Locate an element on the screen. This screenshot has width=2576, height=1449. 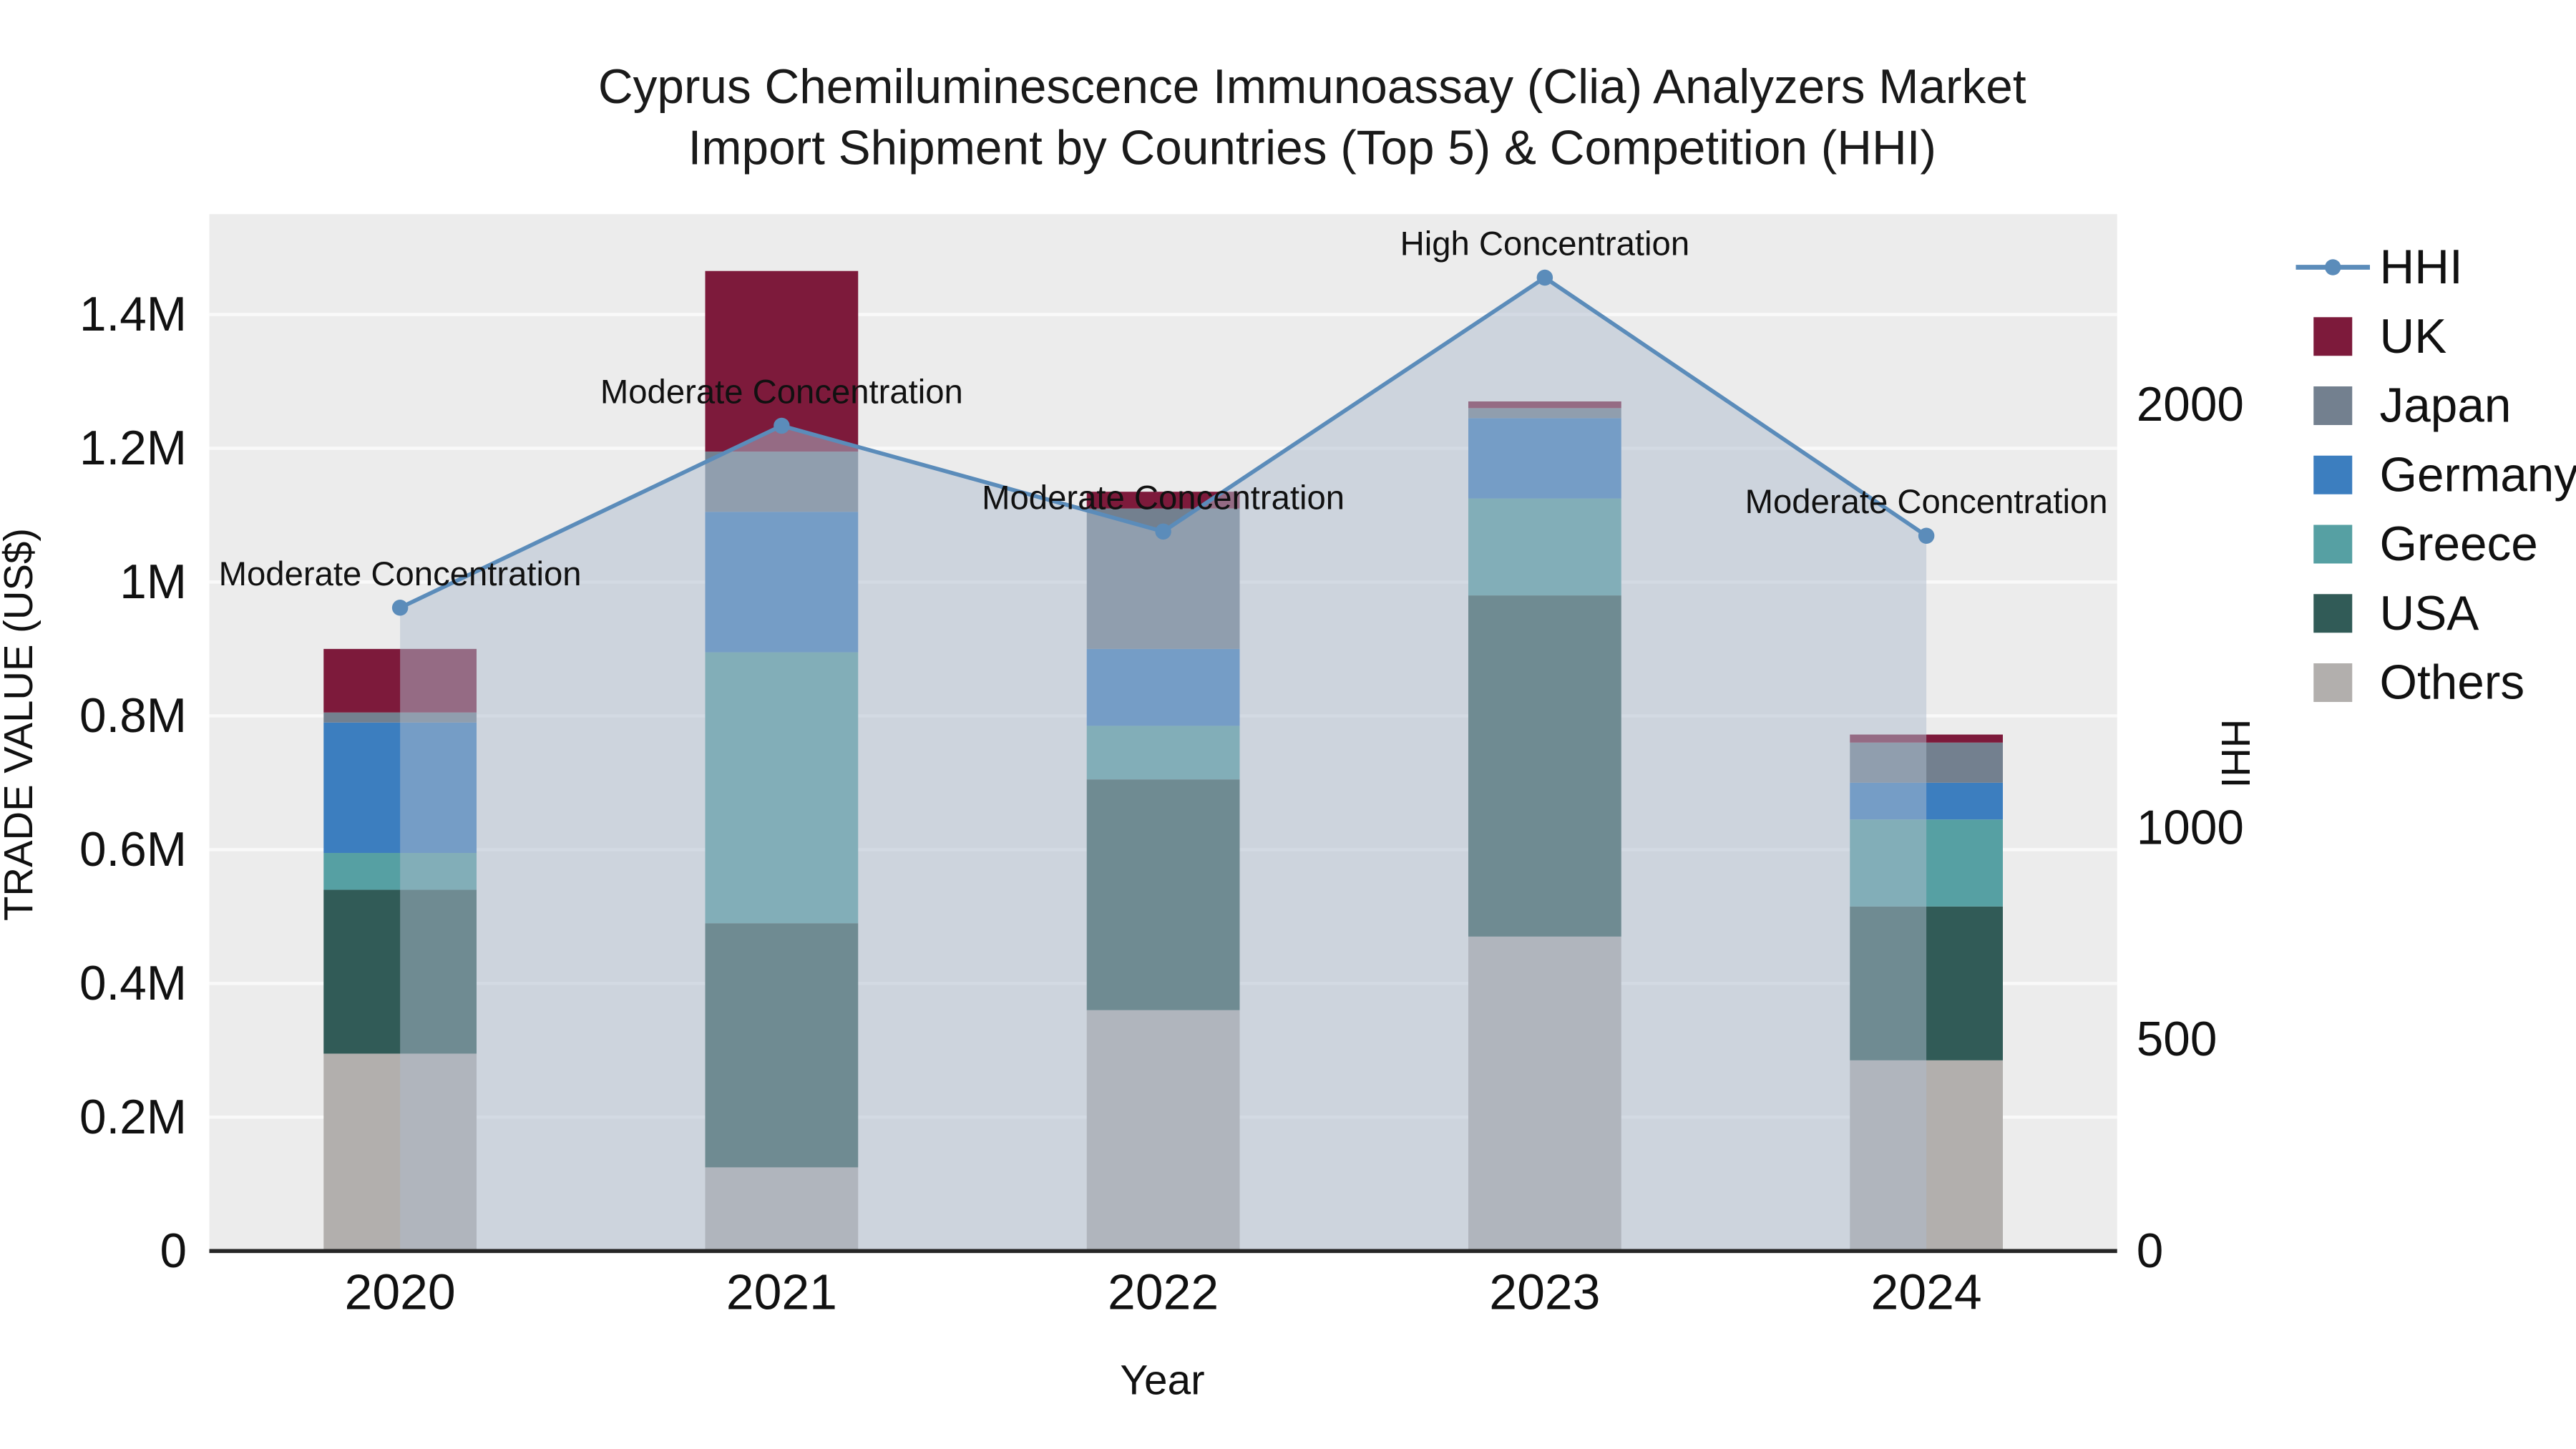
legend-label: UK is located at coordinates (2413, 337).